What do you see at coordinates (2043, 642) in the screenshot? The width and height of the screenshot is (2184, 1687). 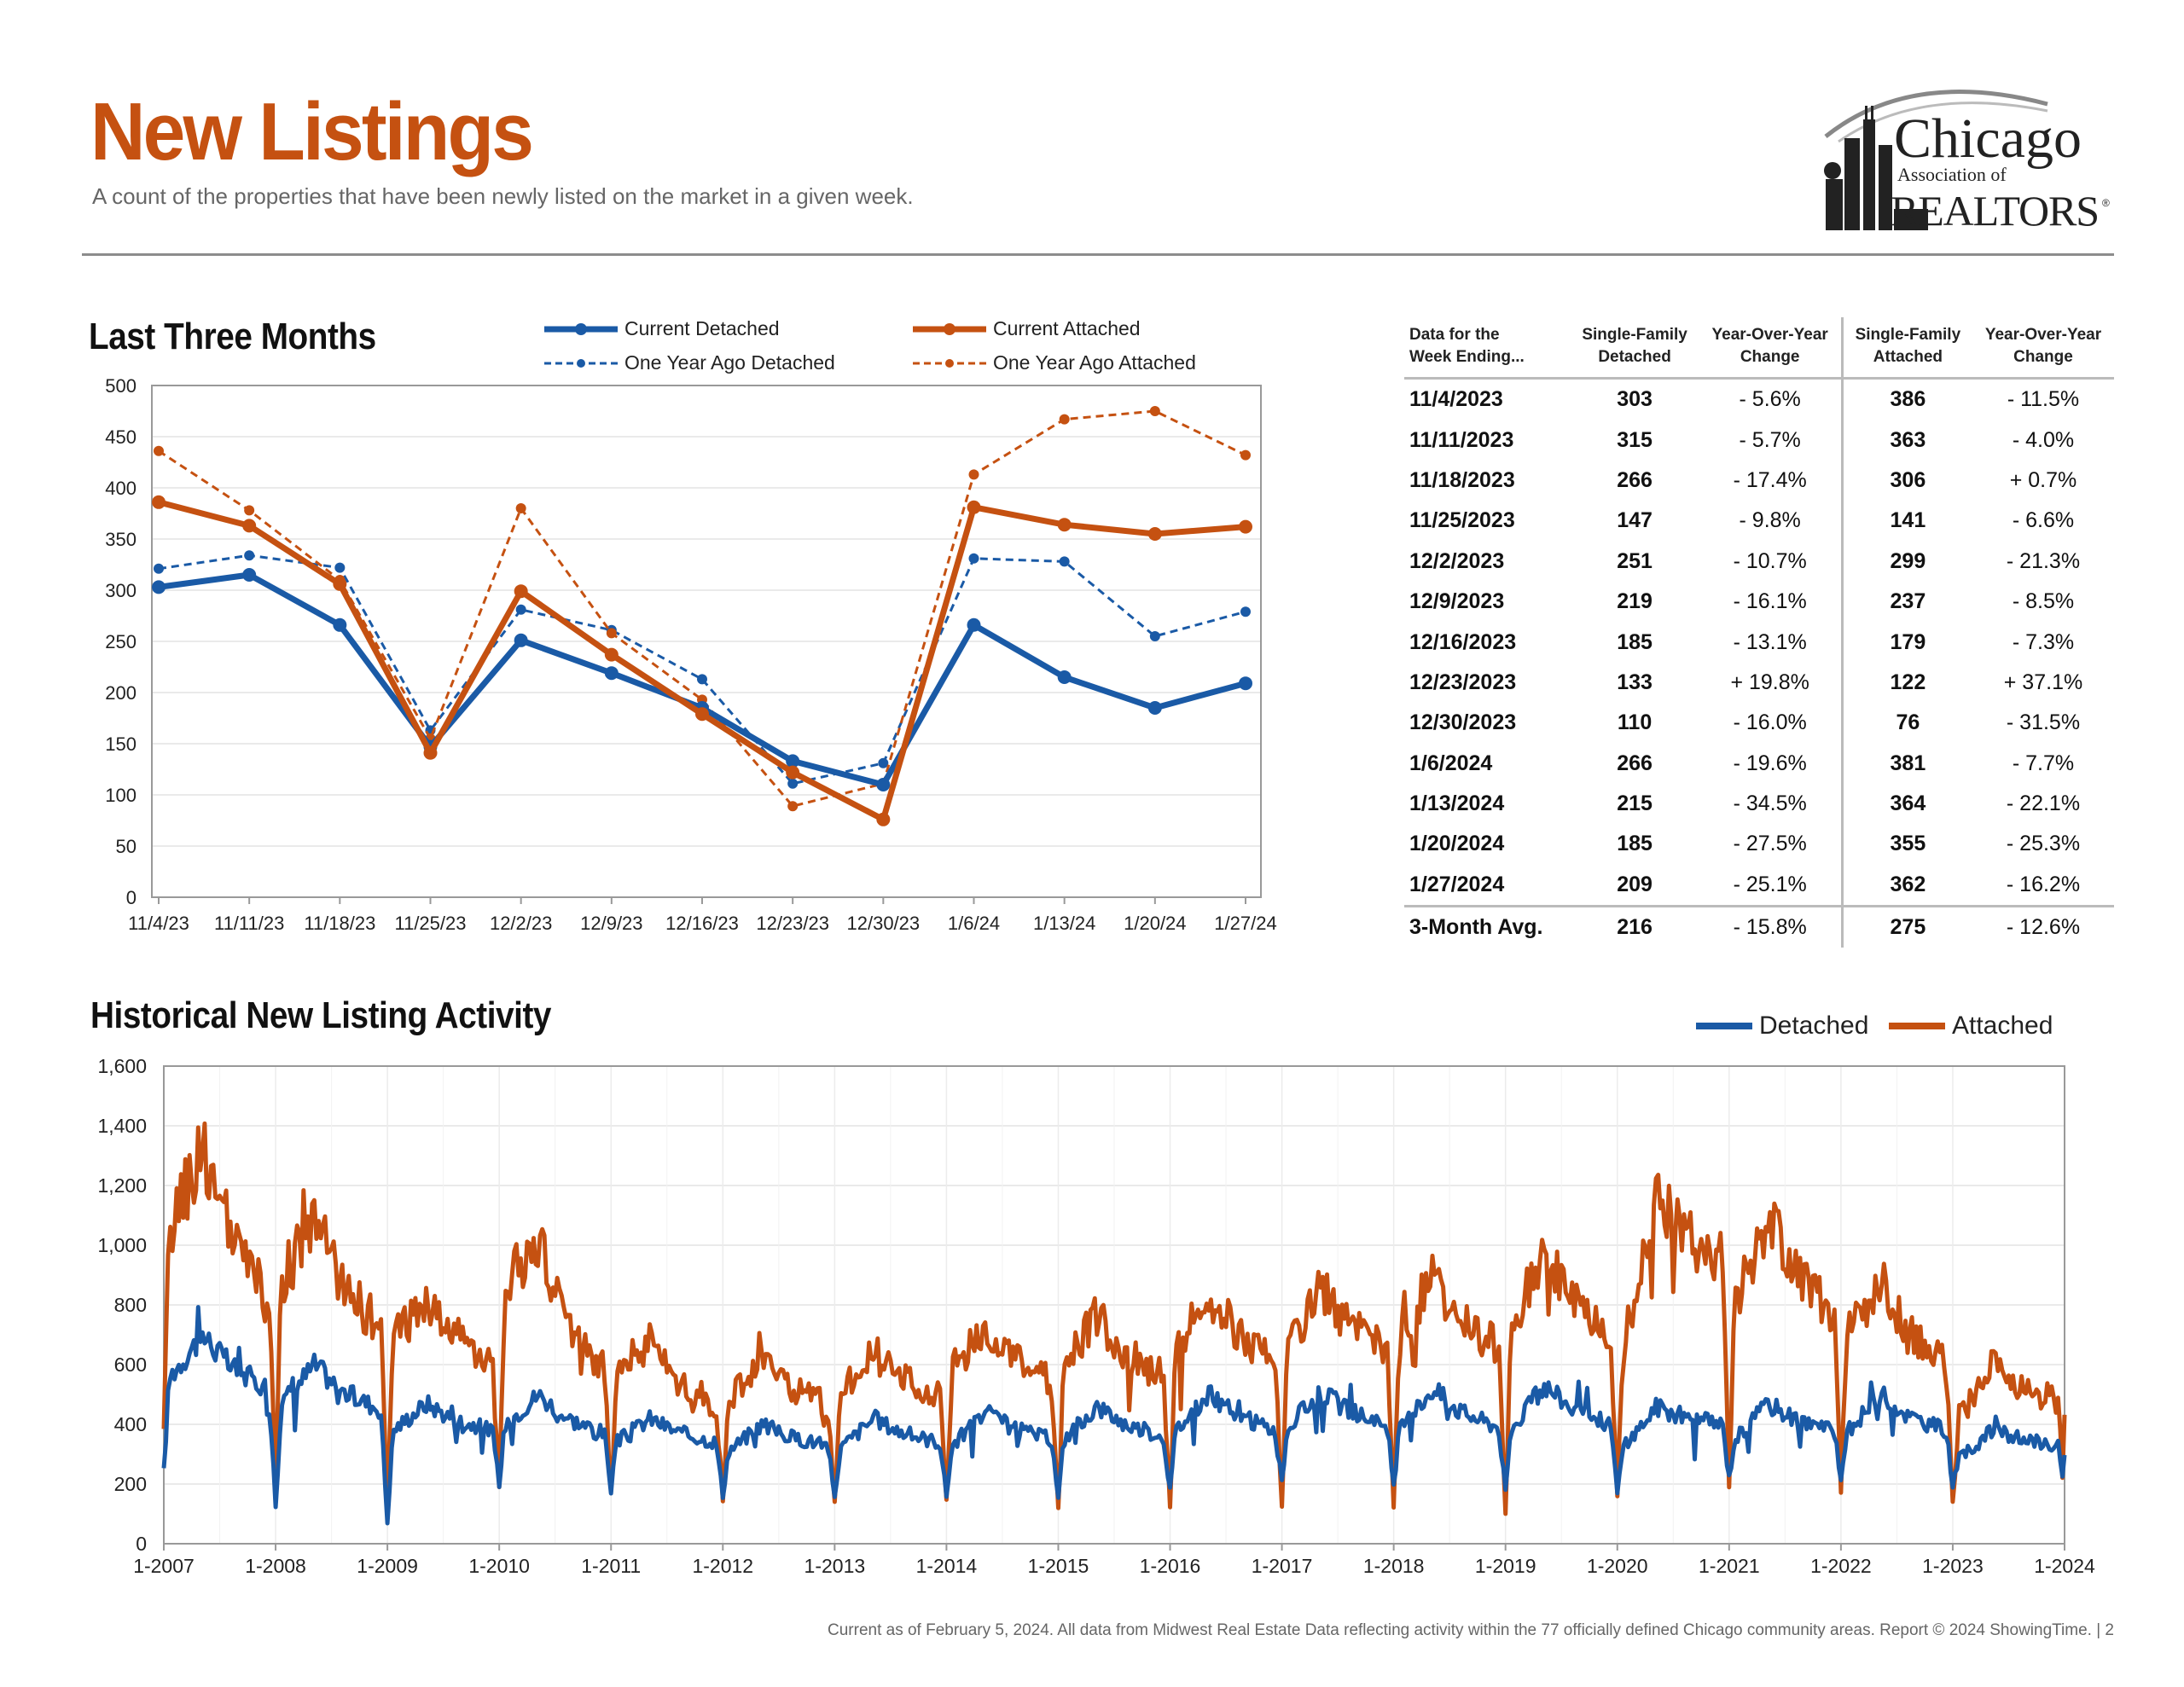 I see `cell-attached-change: - 7.3%` at bounding box center [2043, 642].